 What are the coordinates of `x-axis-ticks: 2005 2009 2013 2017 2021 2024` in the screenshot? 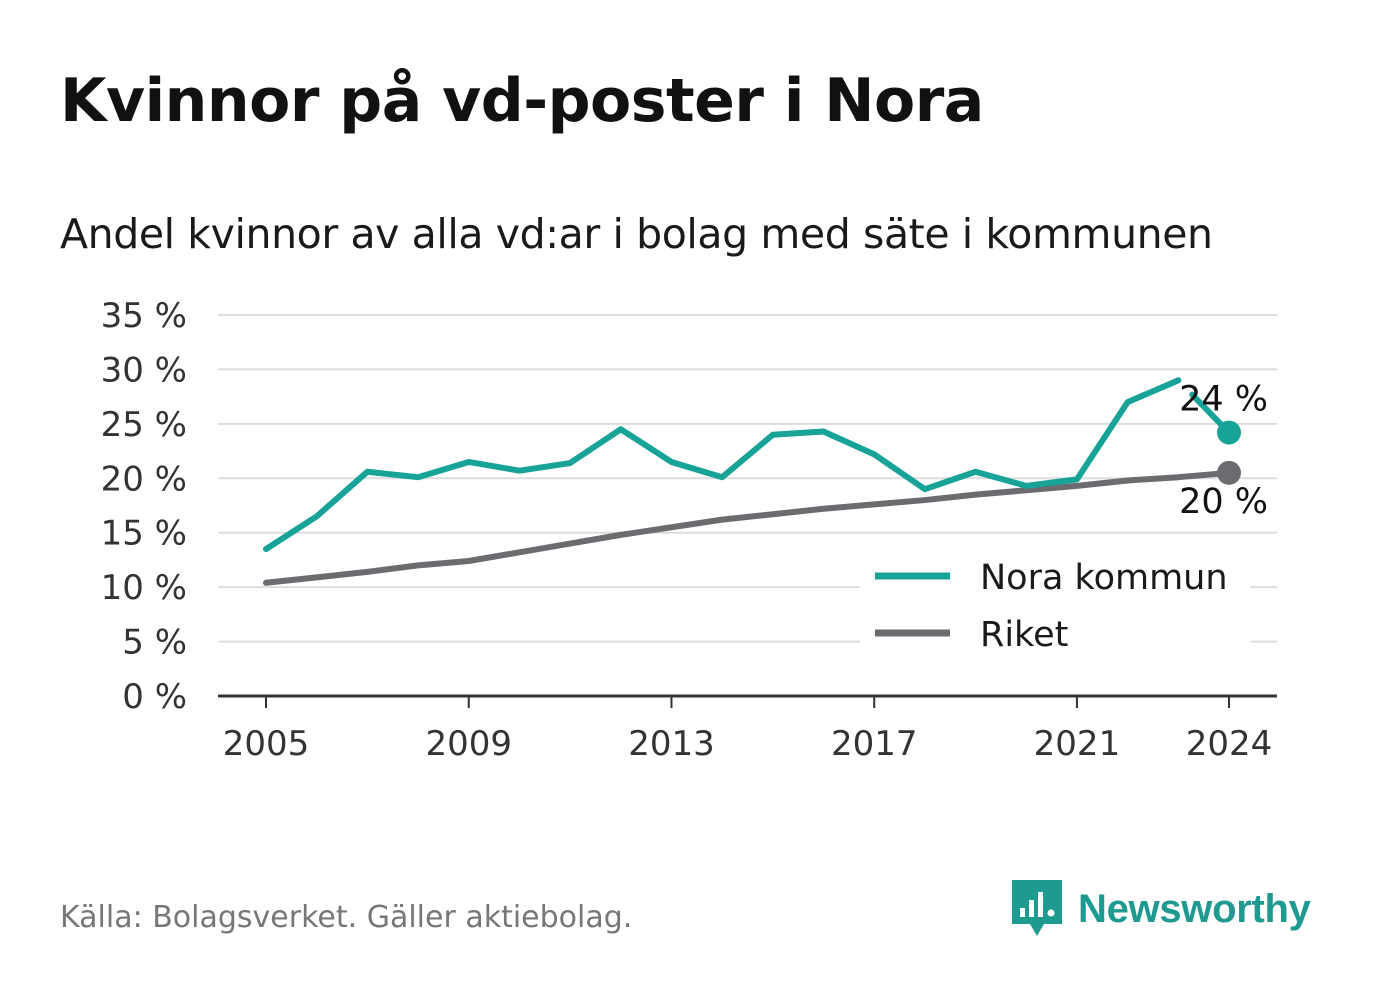 It's located at (748, 730).